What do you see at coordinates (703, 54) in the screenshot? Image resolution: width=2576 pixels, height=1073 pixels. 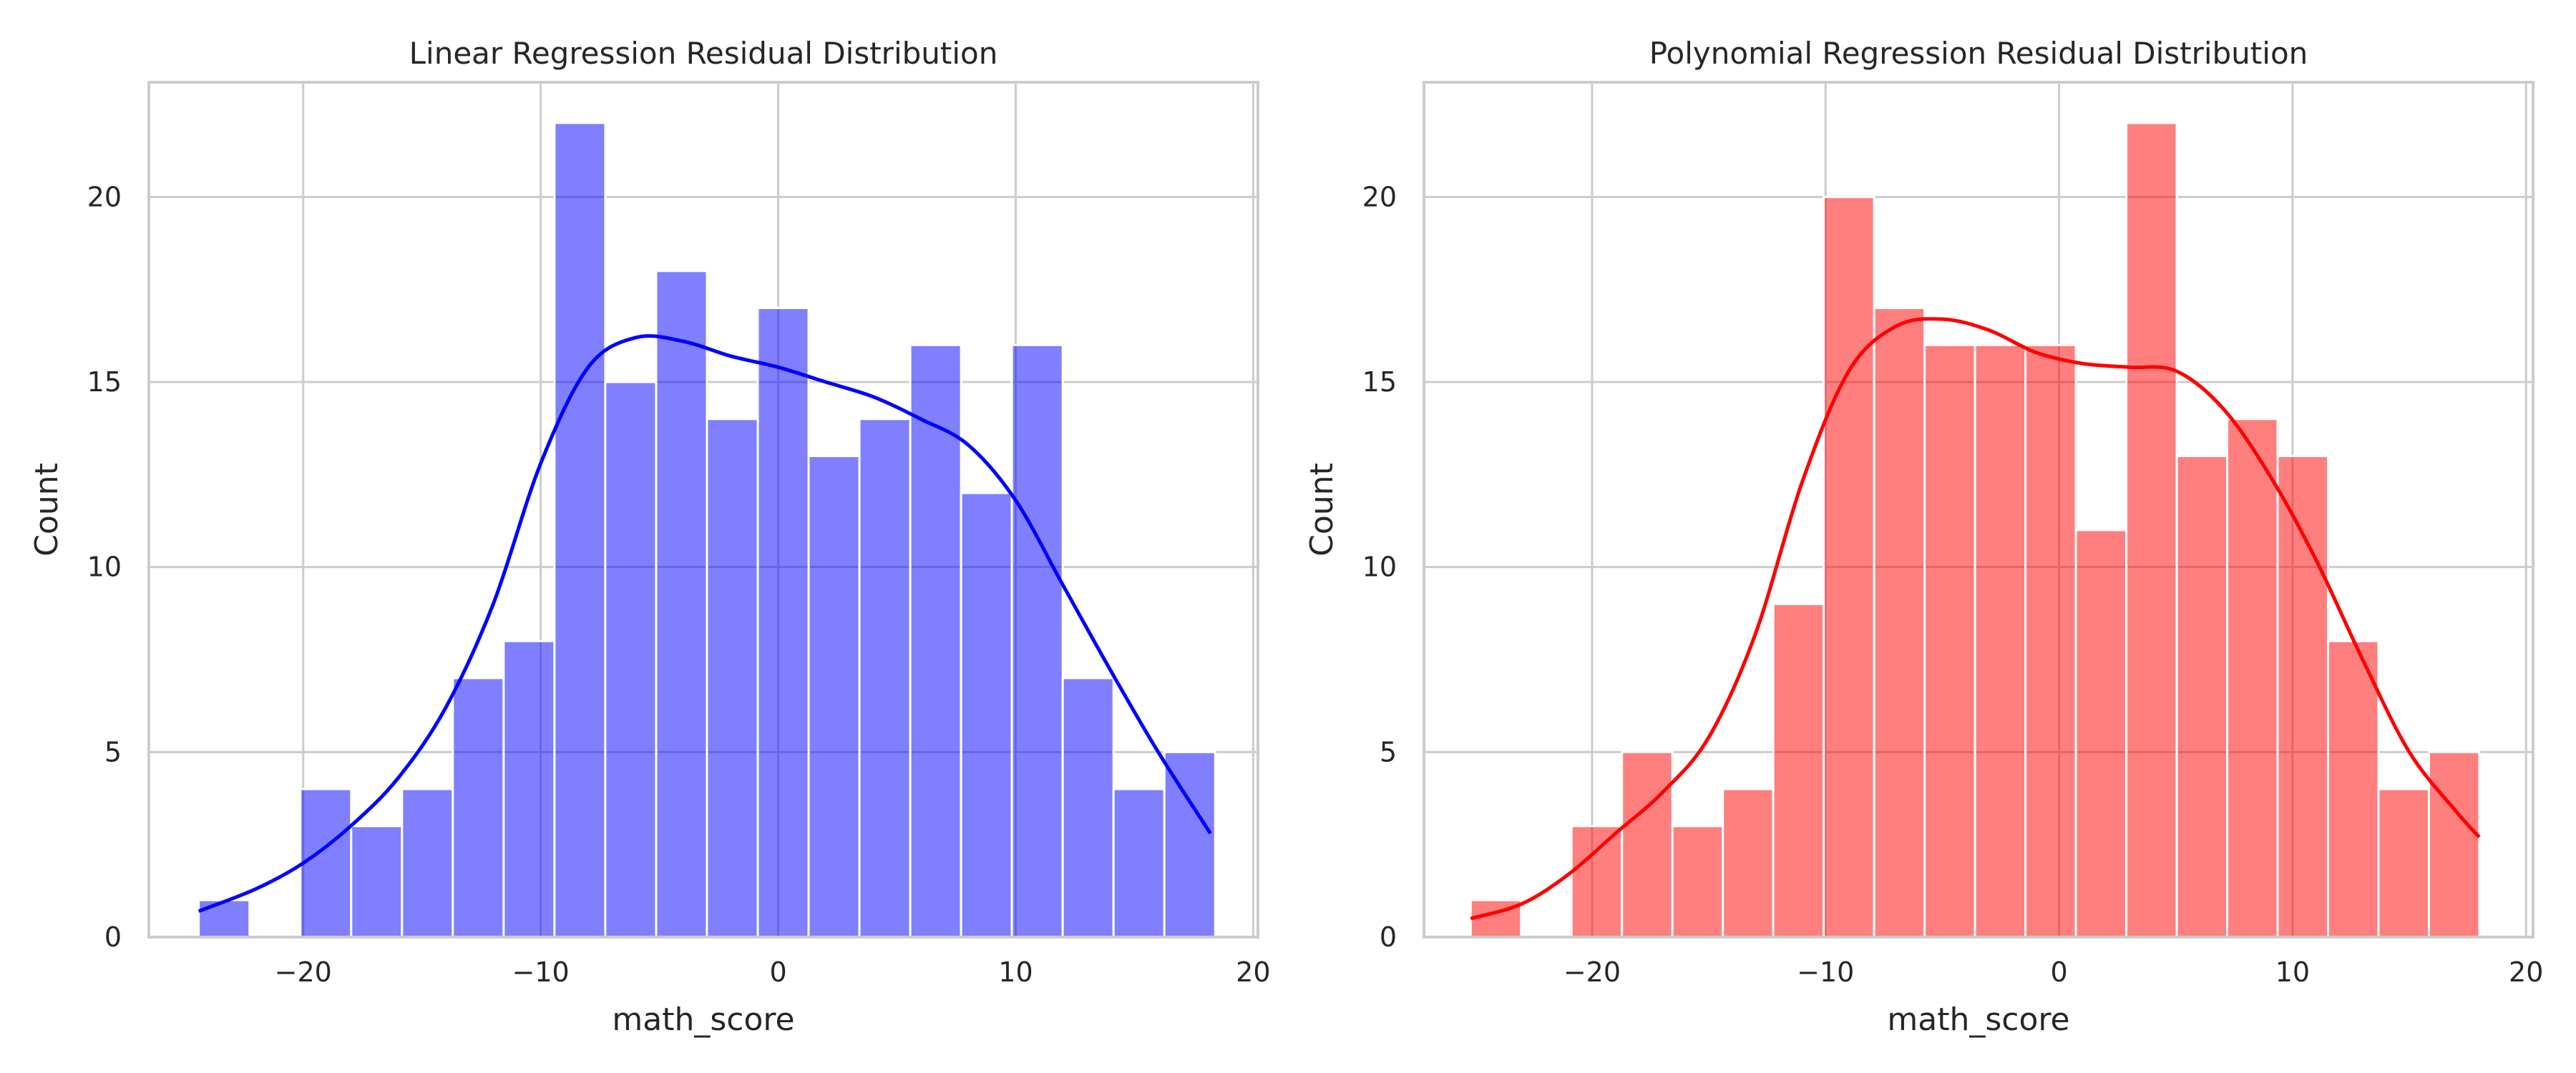 I see `chart-title: Linear Regression Residual Distribution` at bounding box center [703, 54].